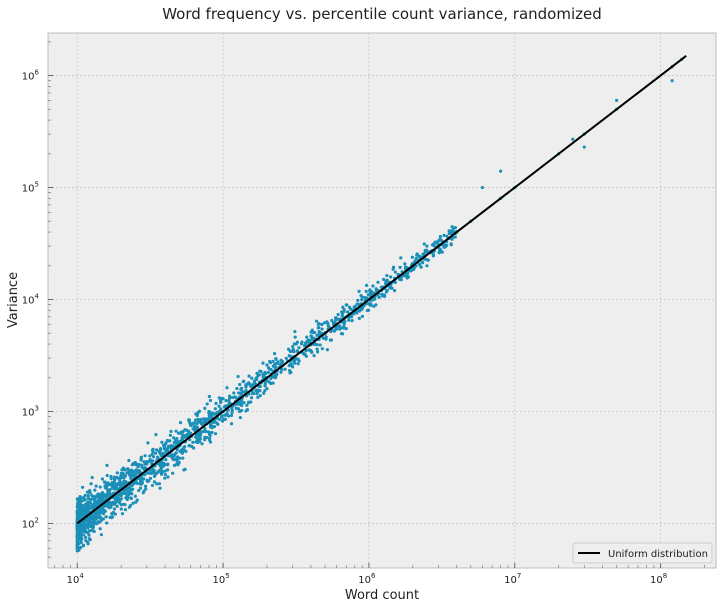  I want to click on y-tick-exponent: 4, so click(37, 297).